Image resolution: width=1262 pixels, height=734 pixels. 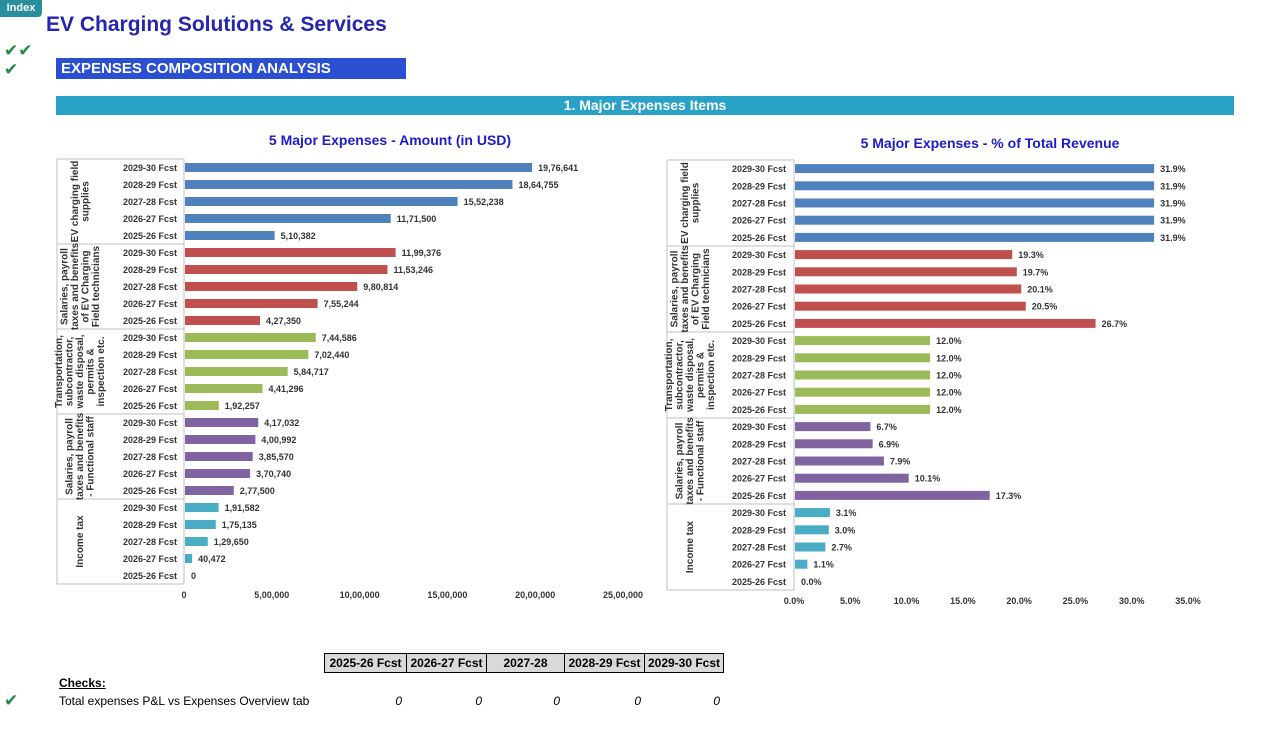 What do you see at coordinates (273, 474) in the screenshot?
I see `data-label: 3,70,740` at bounding box center [273, 474].